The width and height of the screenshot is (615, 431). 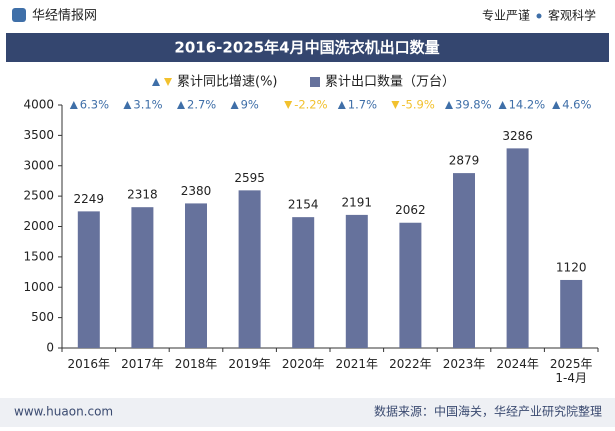 What do you see at coordinates (410, 210) in the screenshot?
I see `data-label: 2062` at bounding box center [410, 210].